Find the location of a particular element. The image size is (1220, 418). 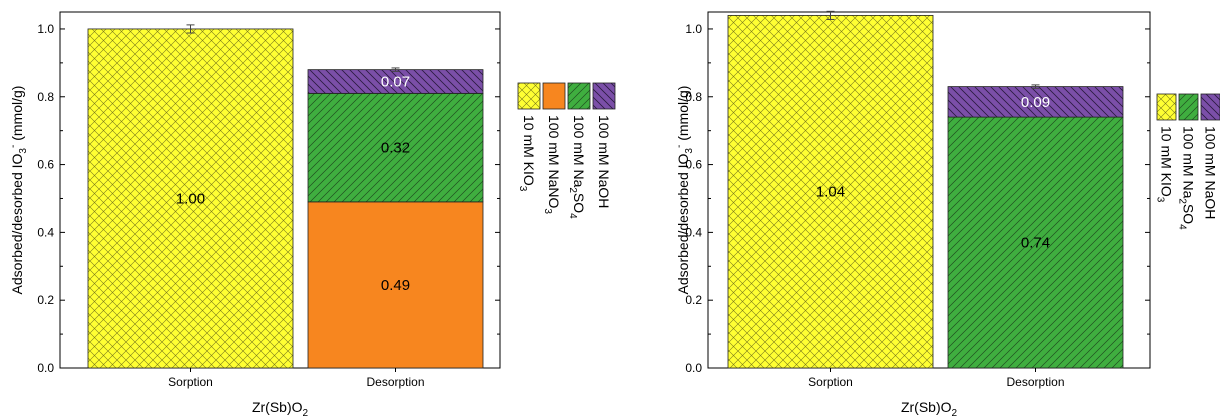

data-label: 0.49 is located at coordinates (395, 285).